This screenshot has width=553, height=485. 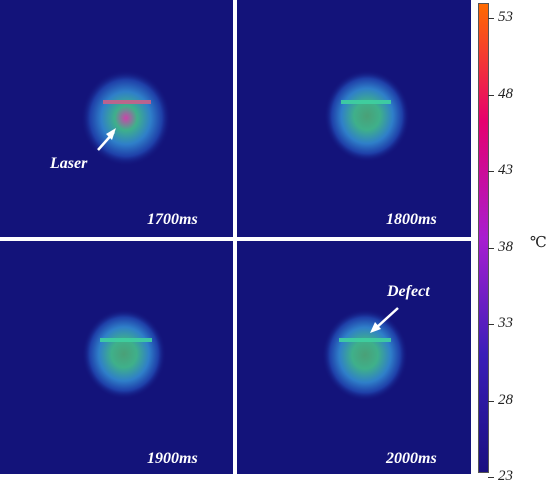 I want to click on colorbar-unit: ℃, so click(x=538, y=242).